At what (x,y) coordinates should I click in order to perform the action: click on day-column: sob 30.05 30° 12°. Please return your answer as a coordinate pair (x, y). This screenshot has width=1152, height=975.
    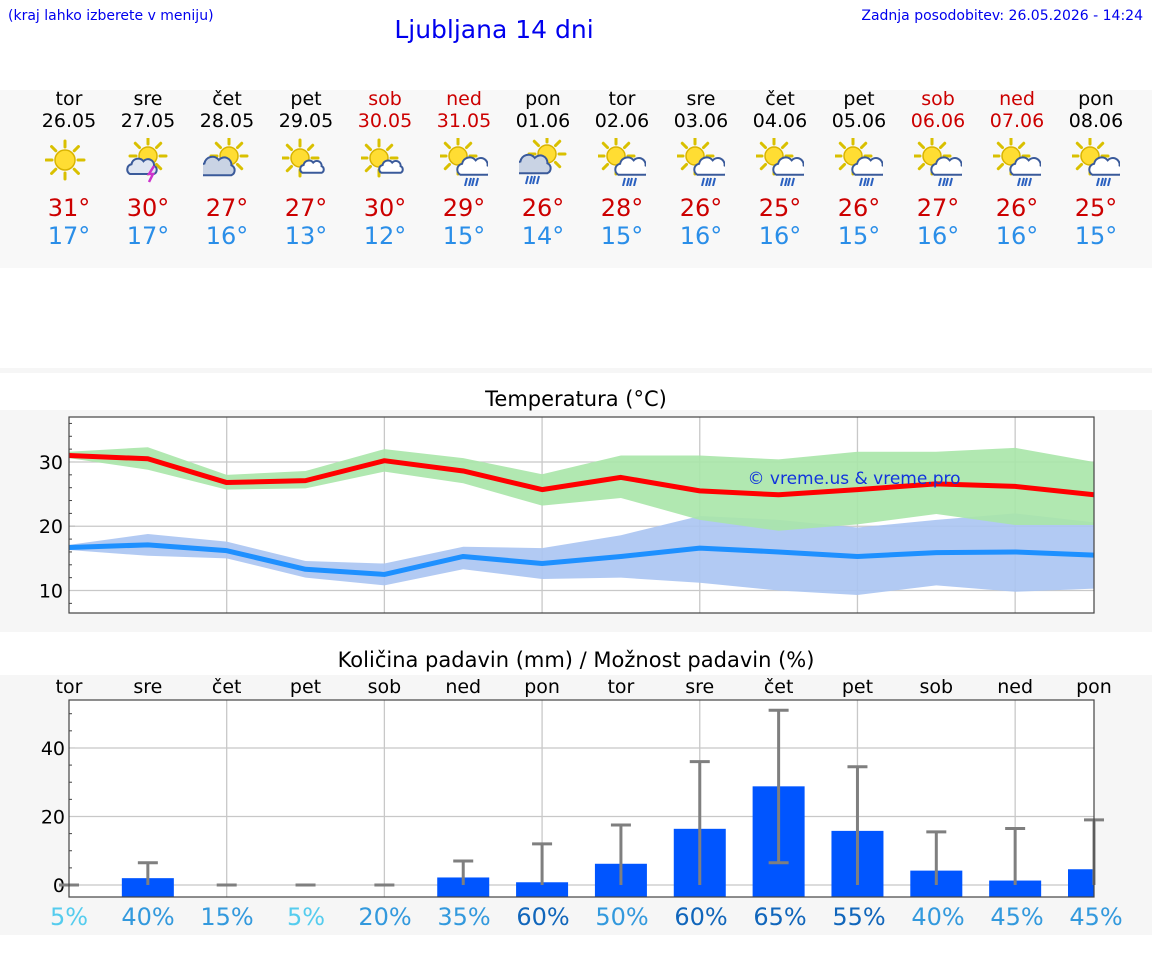
    Looking at the image, I should click on (385, 169).